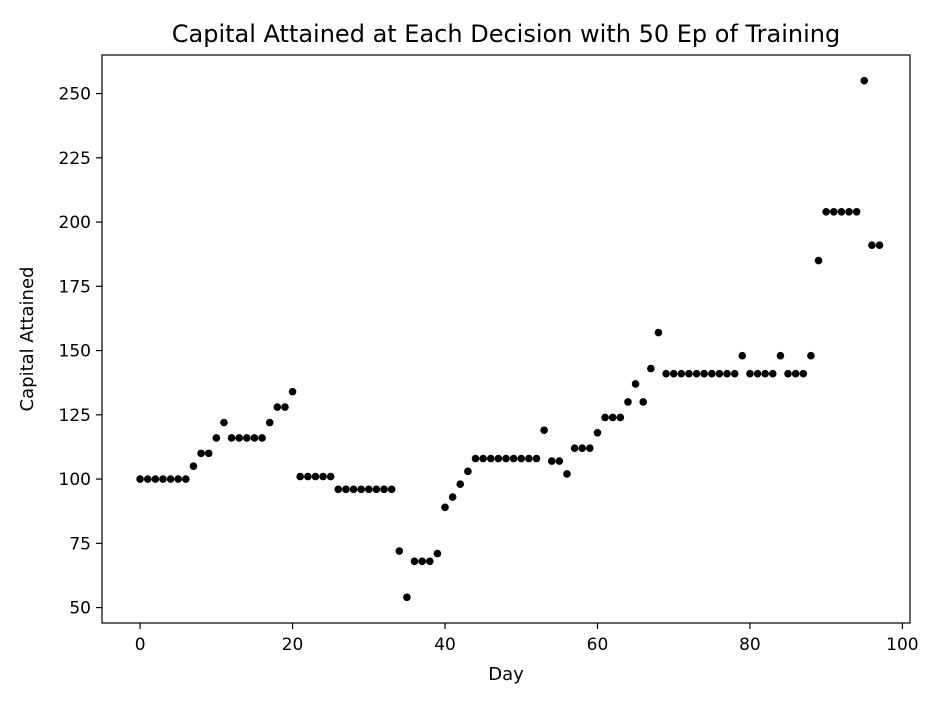 This screenshot has height=708, width=934. I want to click on y-axis-label: Capital Attained, so click(27, 339).